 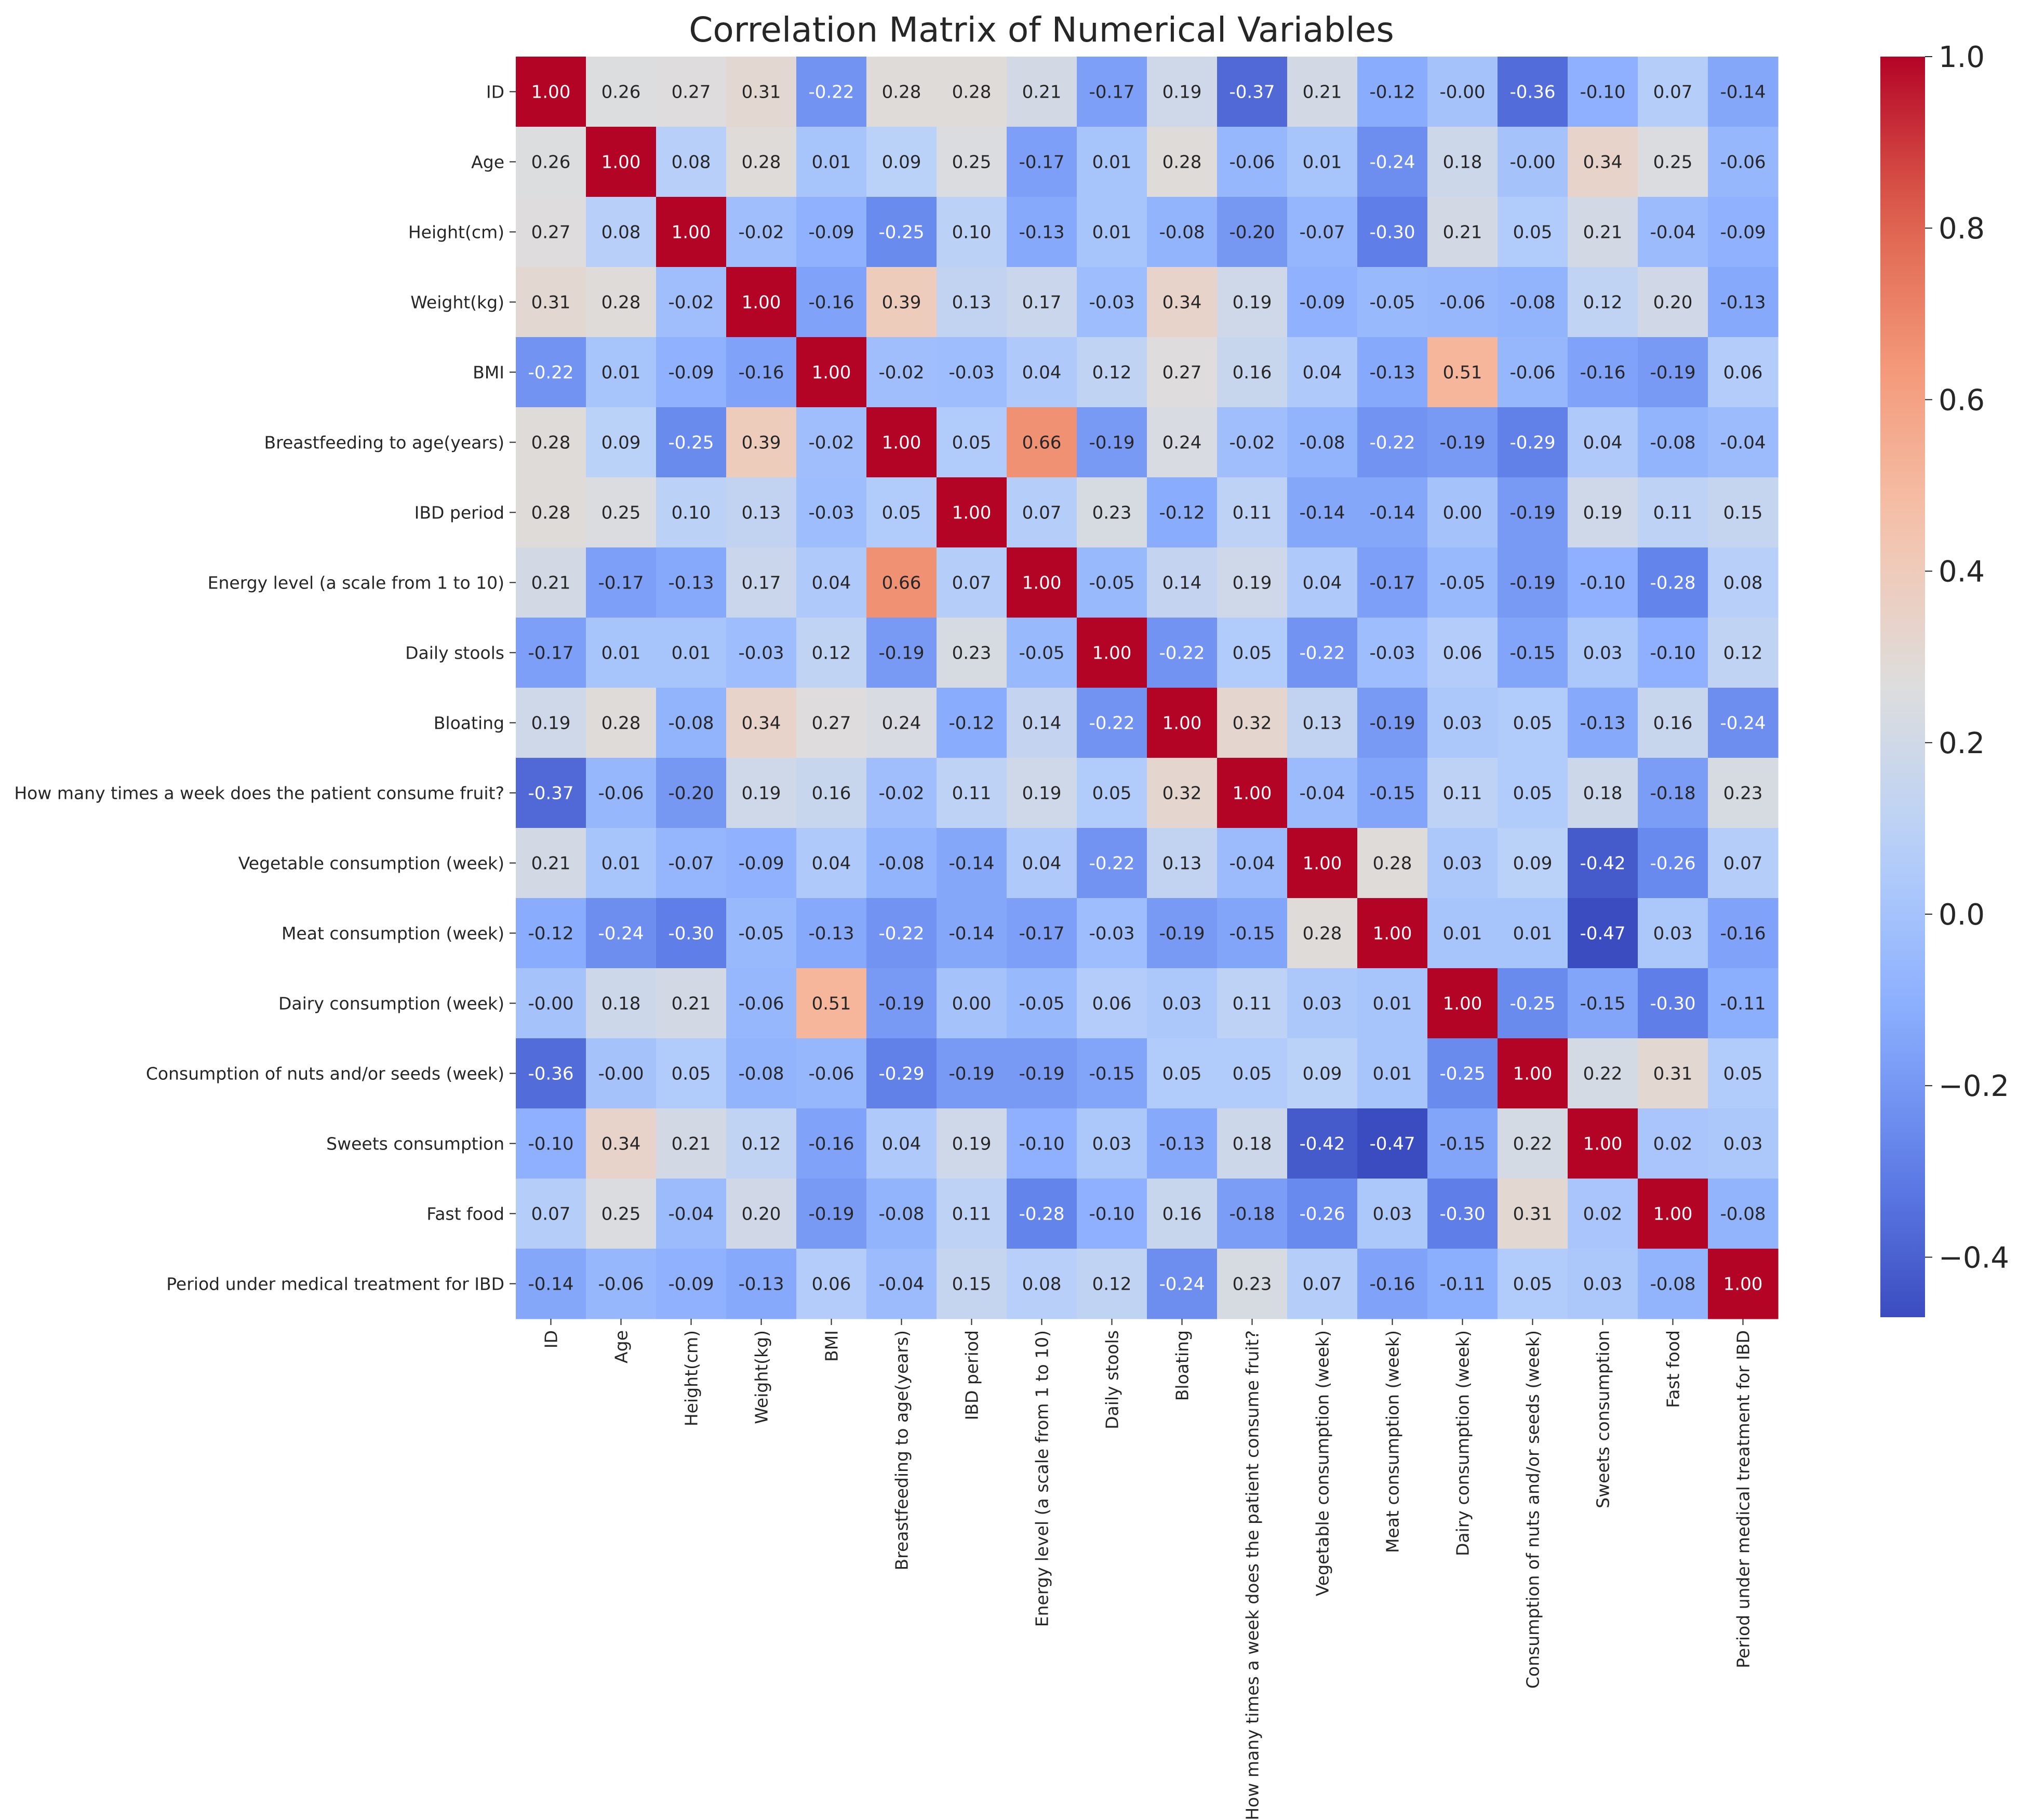 What do you see at coordinates (901, 1144) in the screenshot?
I see `cell-value-label: 0.04` at bounding box center [901, 1144].